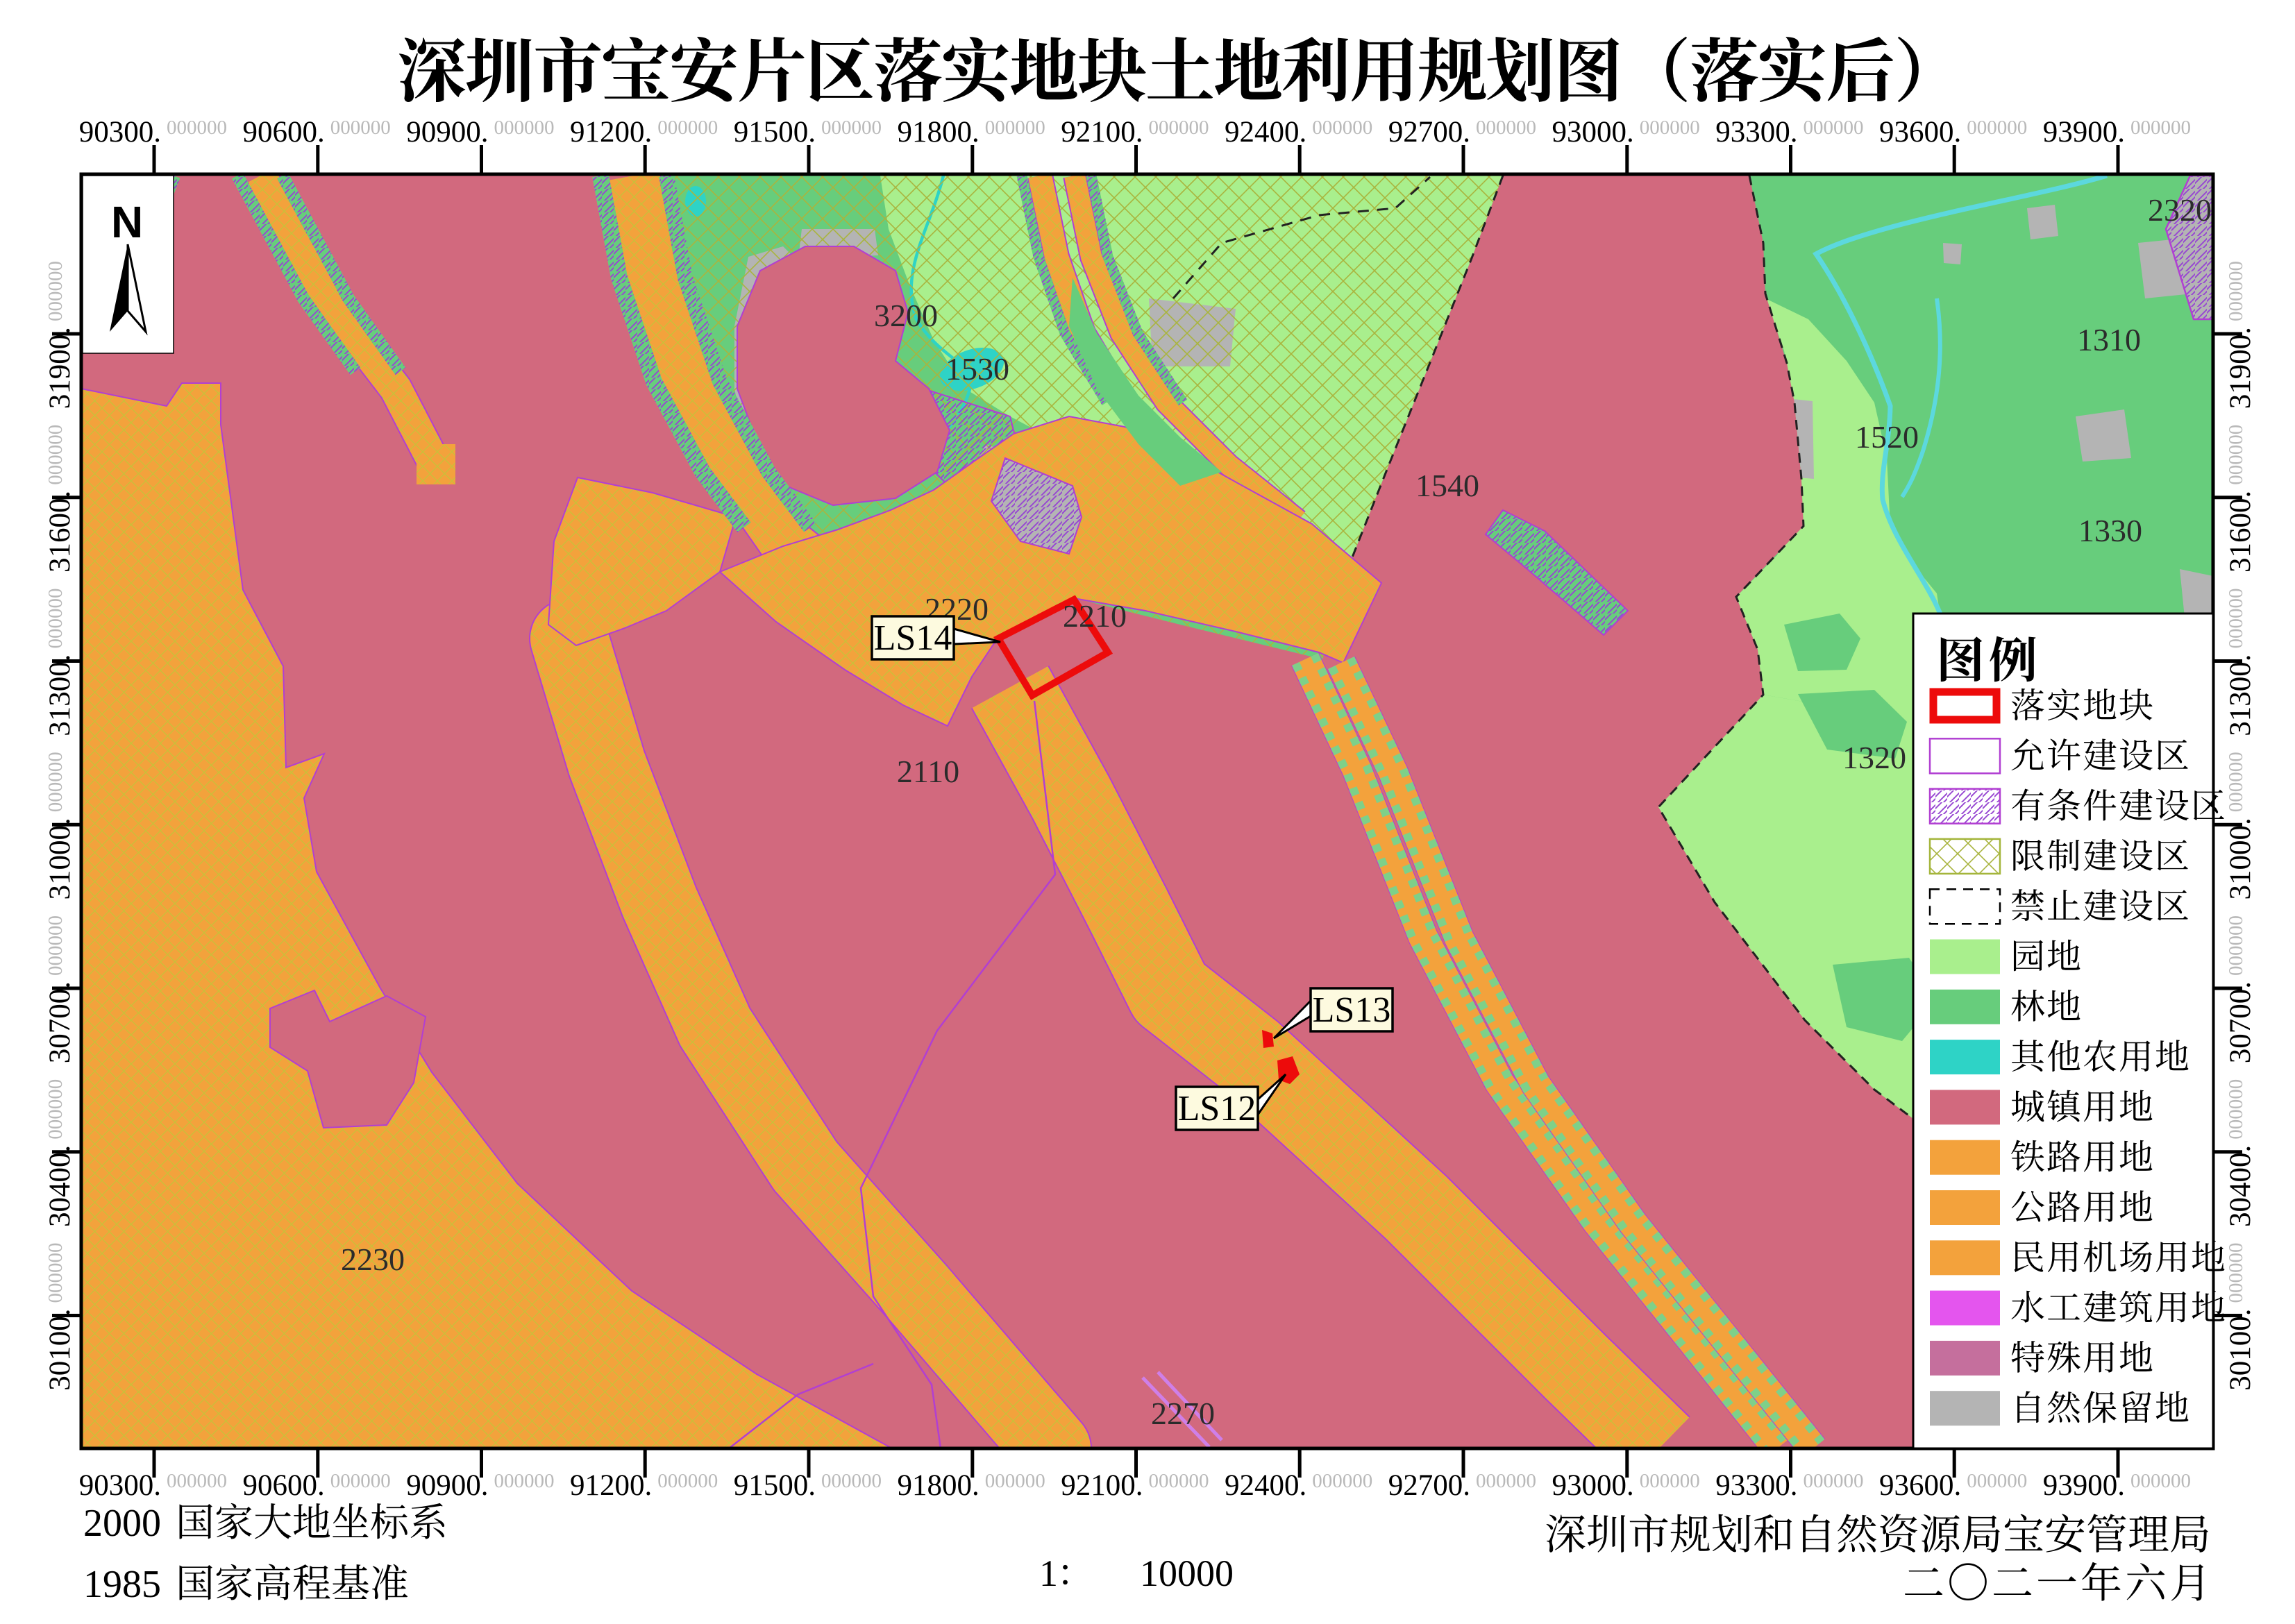 This screenshot has width=2295, height=1624. What do you see at coordinates (1183, 1413) in the screenshot?
I see `svg-text: 2270` at bounding box center [1183, 1413].